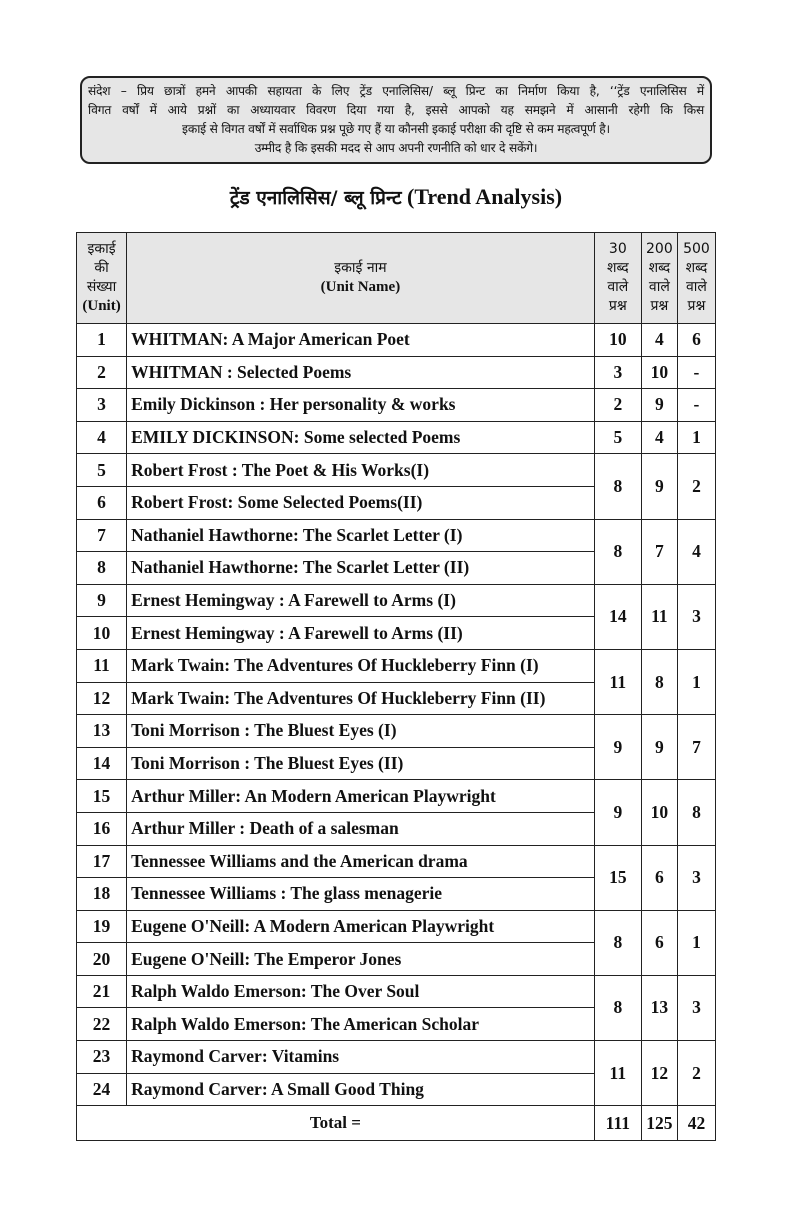 The width and height of the screenshot is (792, 1224). What do you see at coordinates (101, 405) in the screenshot?
I see `unit-number: 3` at bounding box center [101, 405].